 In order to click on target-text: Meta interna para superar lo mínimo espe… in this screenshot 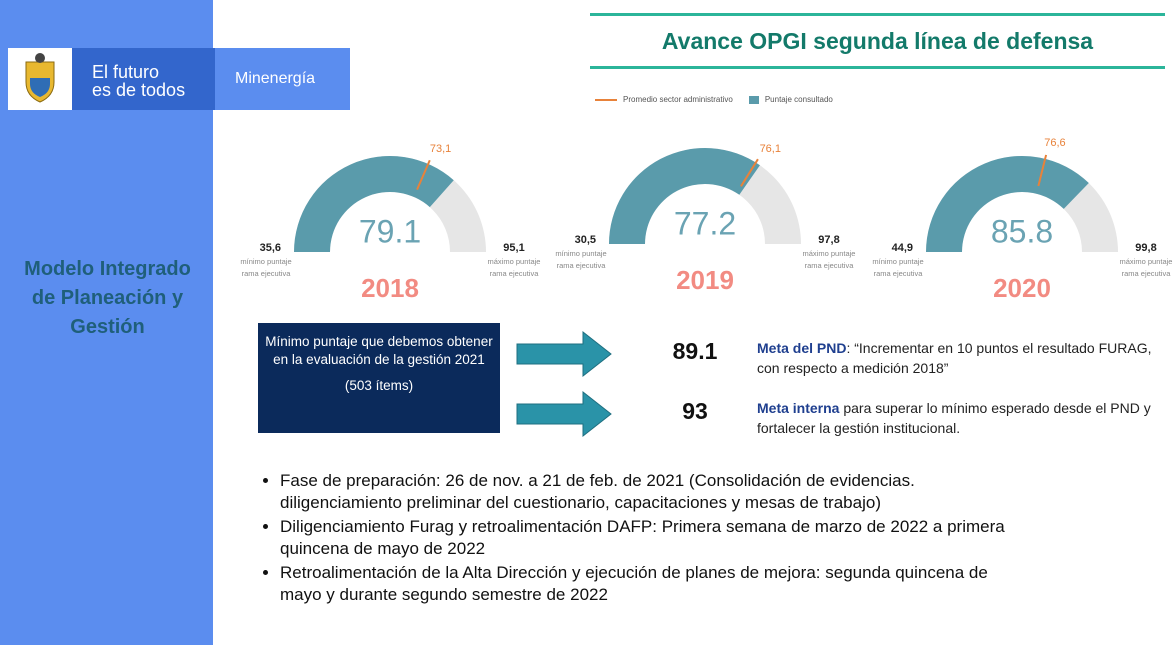, I will do `click(957, 418)`.